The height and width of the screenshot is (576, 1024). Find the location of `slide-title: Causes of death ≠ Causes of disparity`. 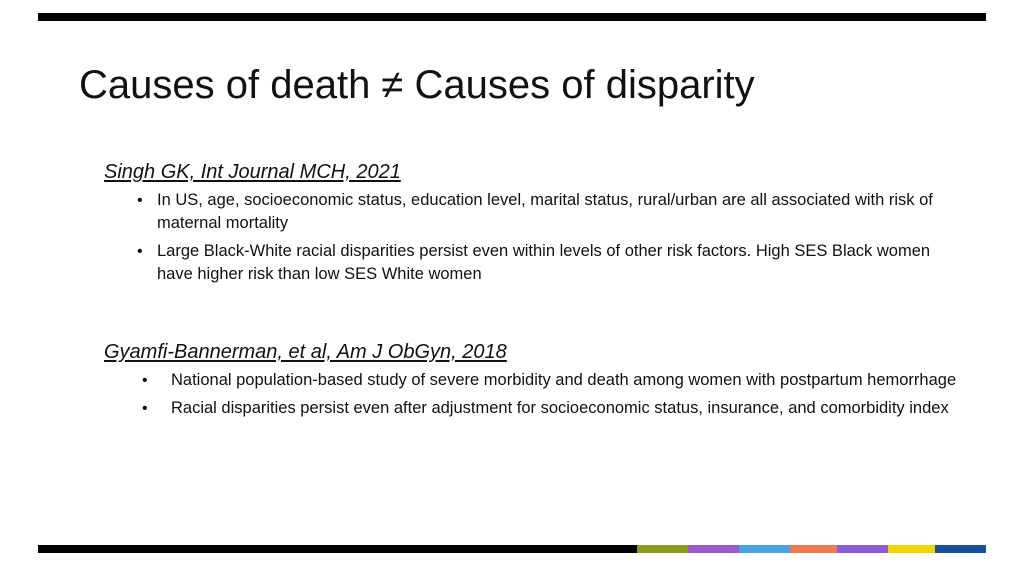

slide-title: Causes of death ≠ Causes of disparity is located at coordinates (417, 85).